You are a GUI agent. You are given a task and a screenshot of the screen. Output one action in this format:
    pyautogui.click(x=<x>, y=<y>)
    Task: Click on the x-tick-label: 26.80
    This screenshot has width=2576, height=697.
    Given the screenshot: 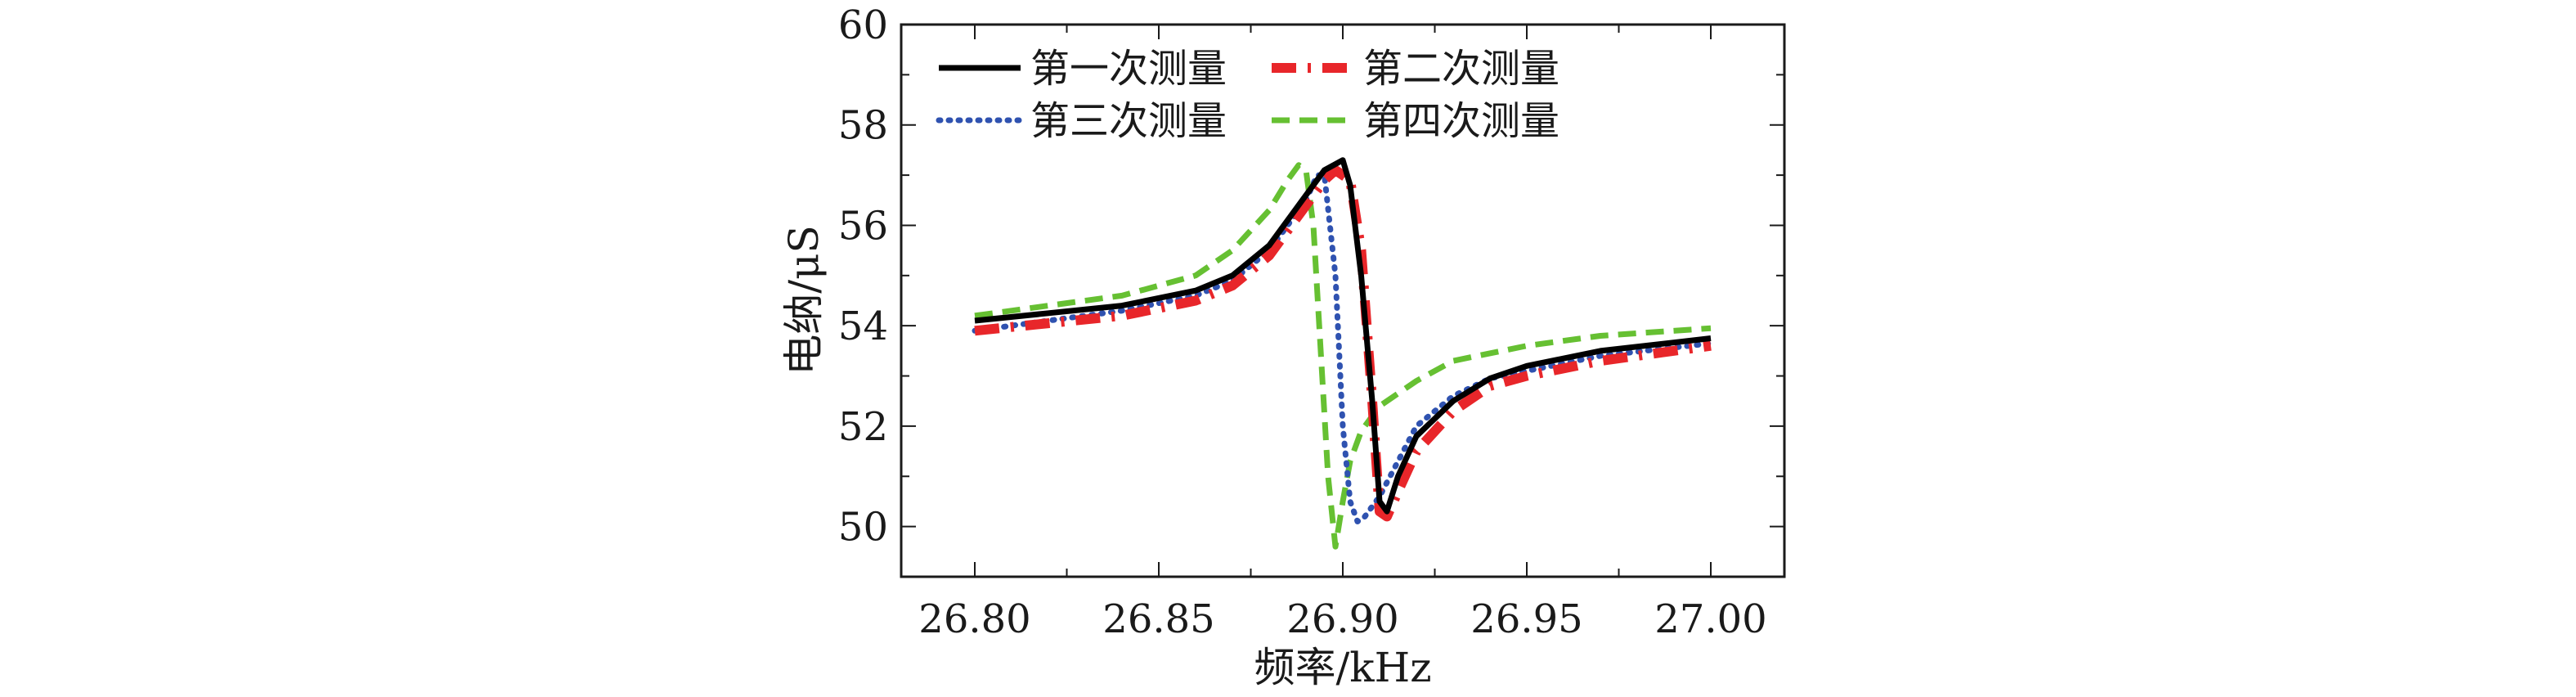 What is the action you would take?
    pyautogui.click(x=974, y=619)
    